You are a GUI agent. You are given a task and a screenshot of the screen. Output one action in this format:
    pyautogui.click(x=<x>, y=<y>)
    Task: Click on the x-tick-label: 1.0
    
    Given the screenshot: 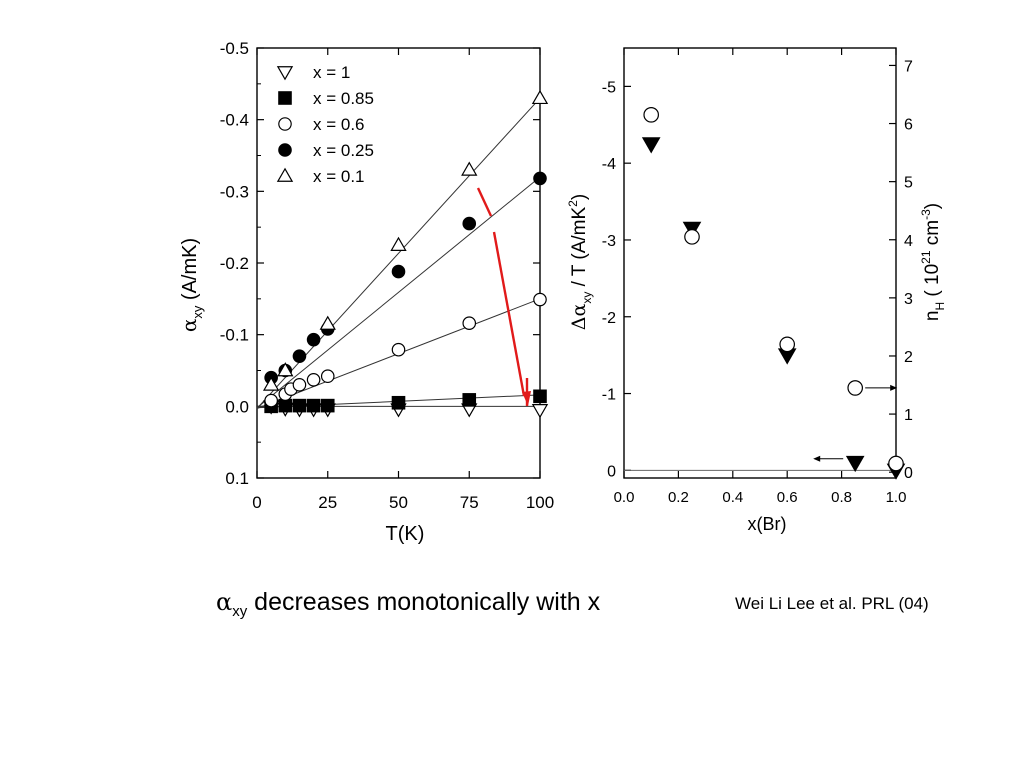 What is the action you would take?
    pyautogui.click(x=896, y=497)
    